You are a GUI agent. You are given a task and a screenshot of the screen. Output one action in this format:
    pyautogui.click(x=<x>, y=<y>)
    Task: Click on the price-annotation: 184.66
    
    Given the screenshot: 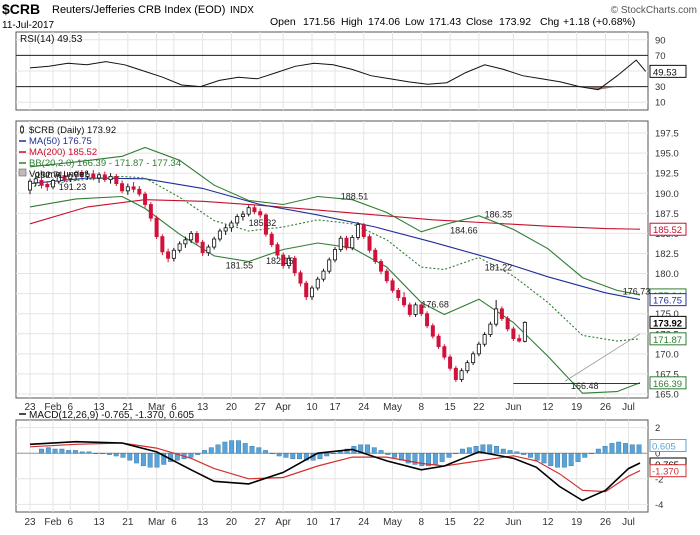 What is the action you would take?
    pyautogui.click(x=464, y=230)
    